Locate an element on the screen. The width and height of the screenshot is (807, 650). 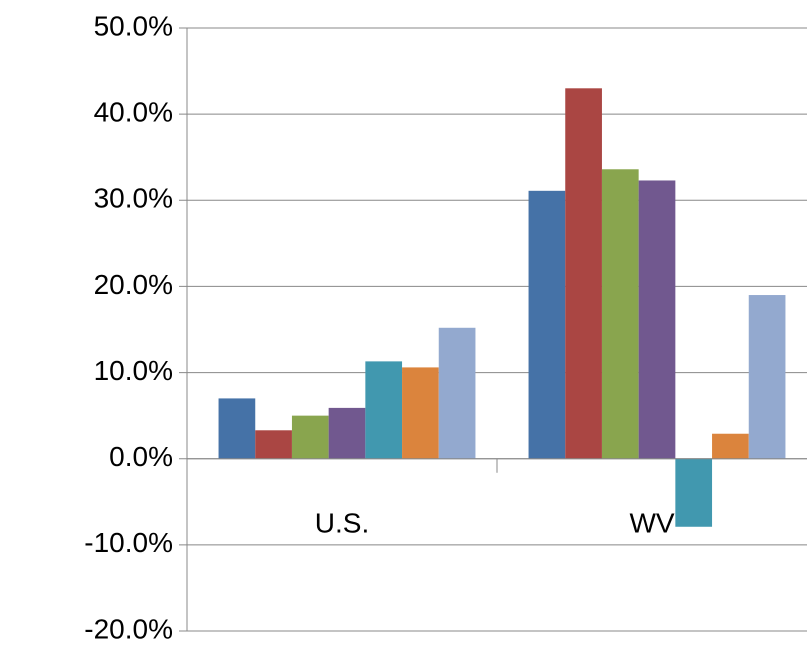
y-tick-label: 10.0% is located at coordinates (133, 370).